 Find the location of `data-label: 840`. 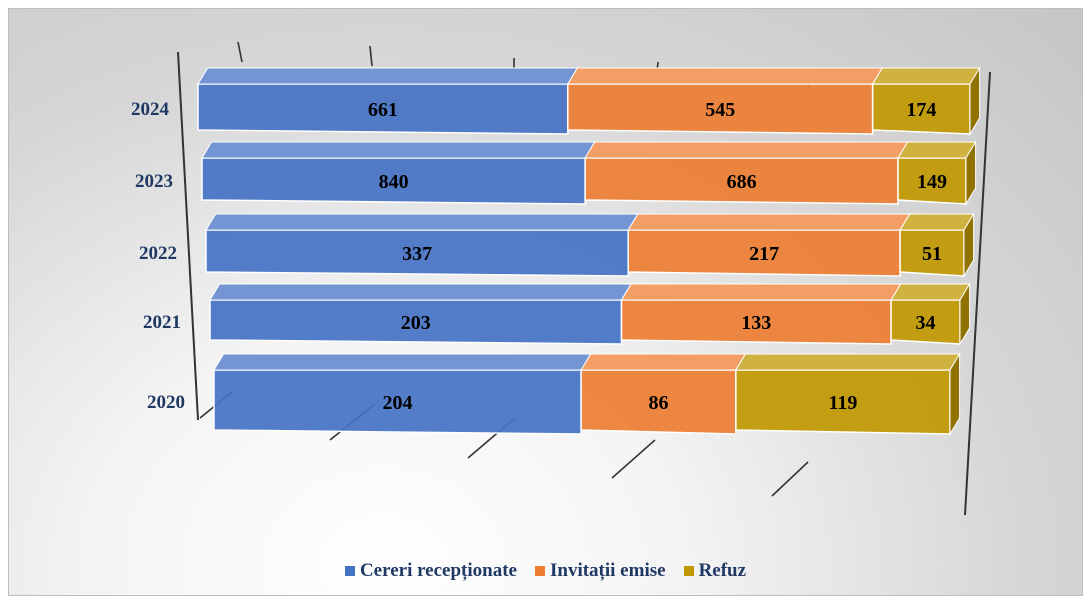

data-label: 840 is located at coordinates (394, 182).